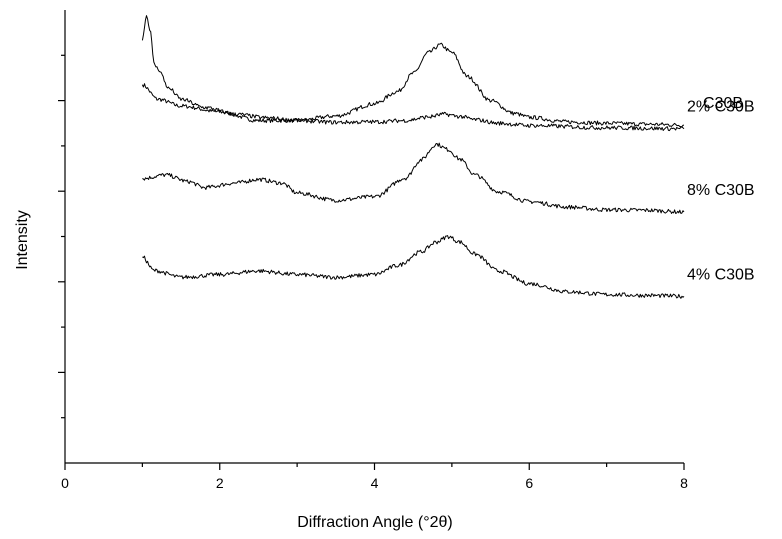  I want to click on series-label-1: 8% C30B, so click(721, 190).